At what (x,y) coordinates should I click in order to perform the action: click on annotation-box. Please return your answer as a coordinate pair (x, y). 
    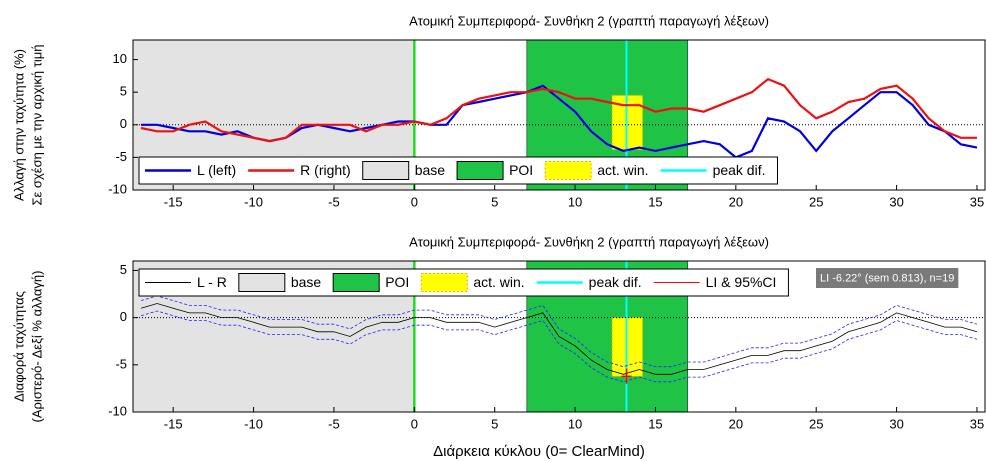
    Looking at the image, I should click on (887, 278).